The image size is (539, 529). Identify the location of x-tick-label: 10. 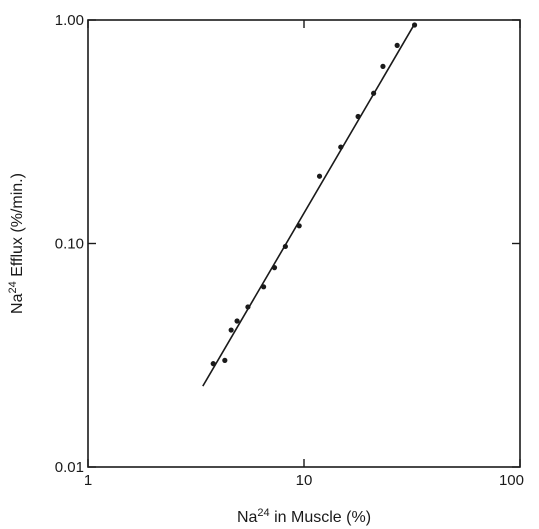
(304, 480).